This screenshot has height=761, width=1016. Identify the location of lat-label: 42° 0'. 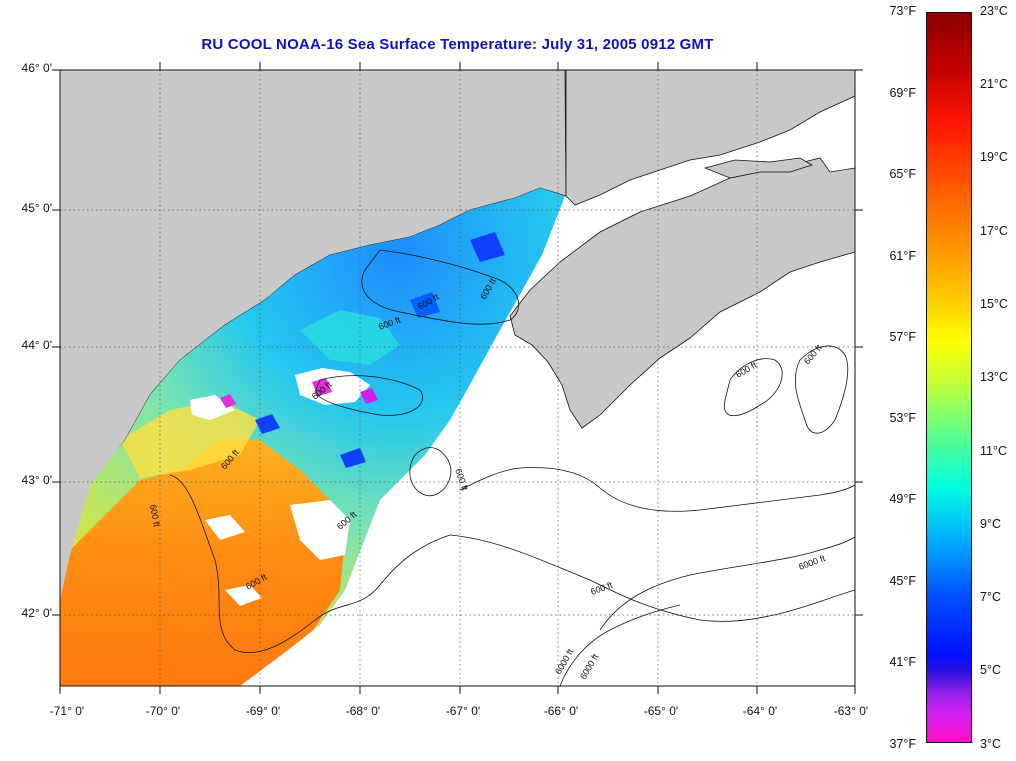
(36, 613).